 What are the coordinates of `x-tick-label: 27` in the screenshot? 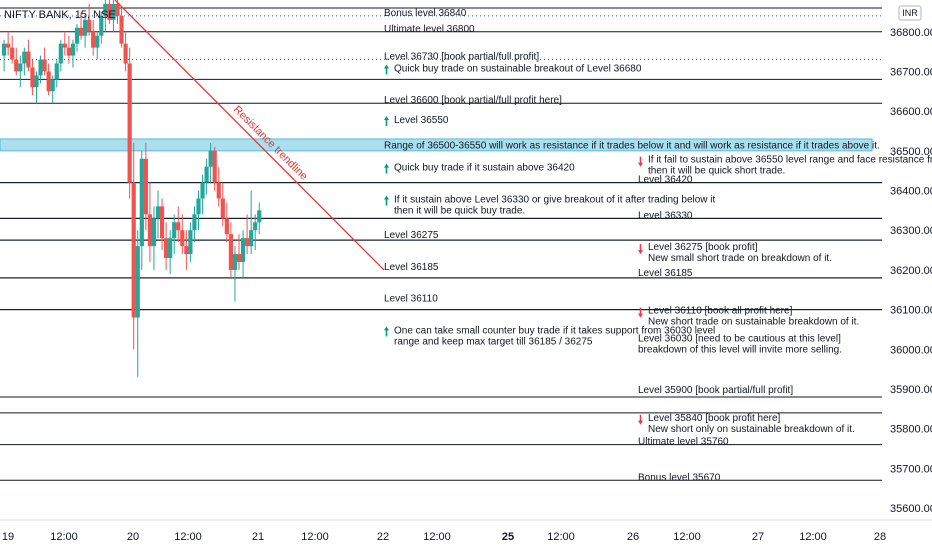 It's located at (758, 537).